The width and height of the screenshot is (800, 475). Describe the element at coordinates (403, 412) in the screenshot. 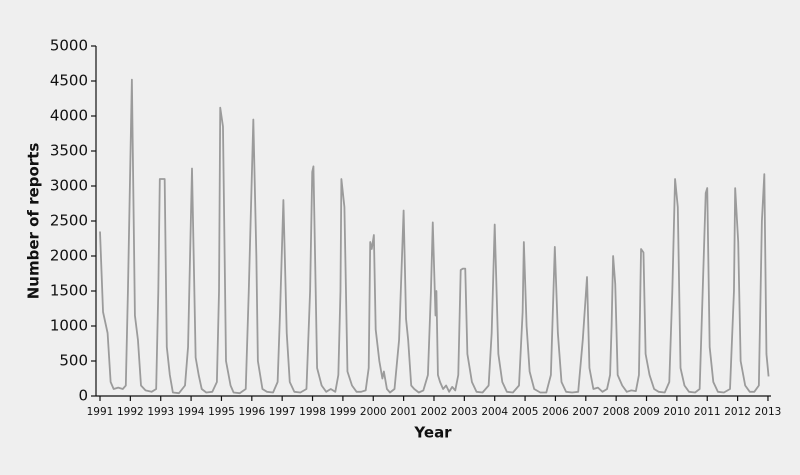

I see `x-tick-label: 2001` at that location.